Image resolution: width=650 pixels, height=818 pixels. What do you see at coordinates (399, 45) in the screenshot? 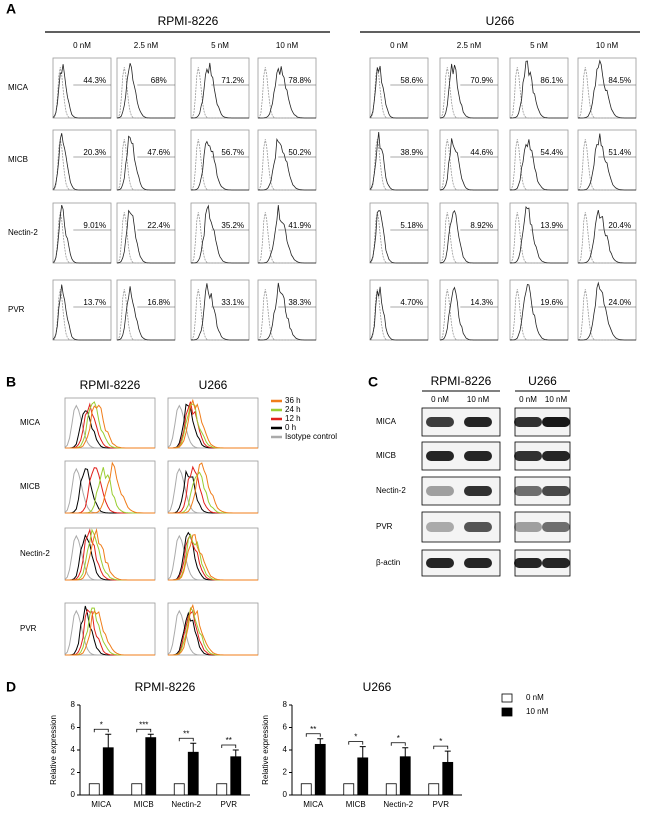
I see `label: 0 nM` at bounding box center [399, 45].